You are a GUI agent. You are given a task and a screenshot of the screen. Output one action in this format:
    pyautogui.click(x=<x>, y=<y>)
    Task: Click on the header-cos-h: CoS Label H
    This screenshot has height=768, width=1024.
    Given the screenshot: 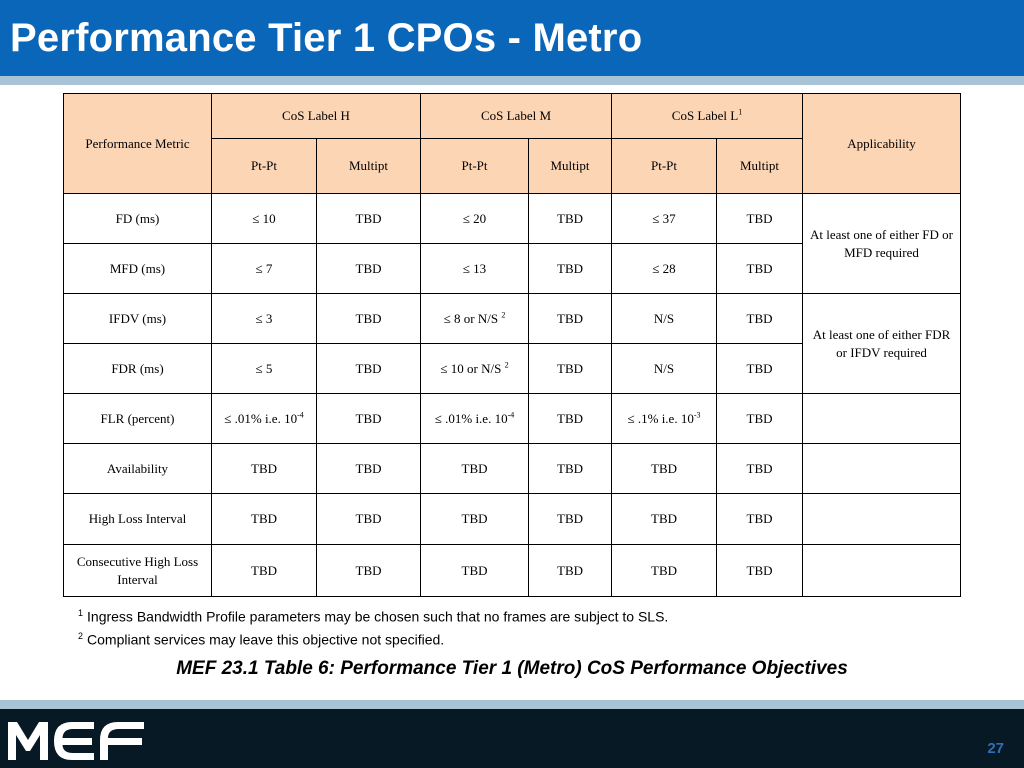 What is the action you would take?
    pyautogui.click(x=316, y=116)
    